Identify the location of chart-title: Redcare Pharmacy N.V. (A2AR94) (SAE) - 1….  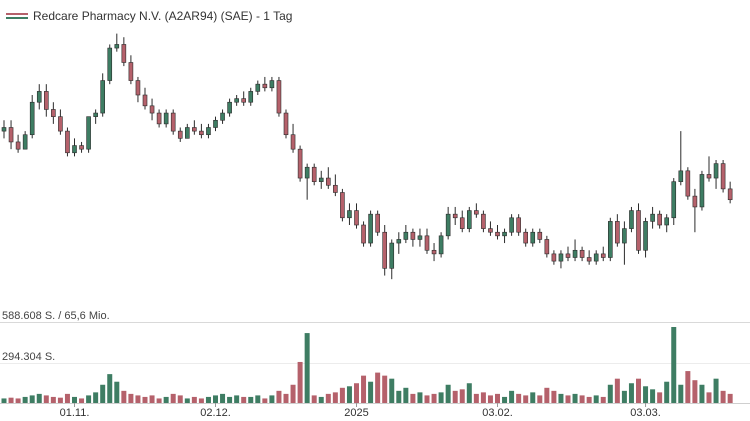
(163, 16).